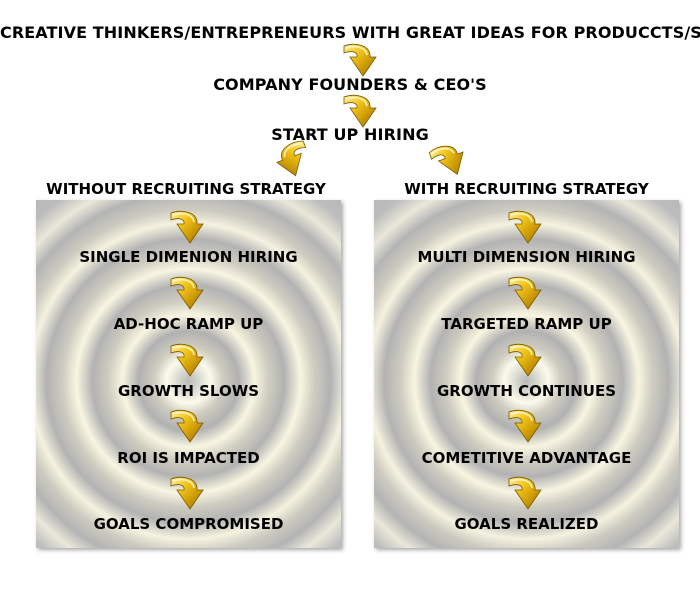 The width and height of the screenshot is (700, 589). Describe the element at coordinates (526, 458) in the screenshot. I see `right-step: COMETITIVE ADVANTAGE` at that location.